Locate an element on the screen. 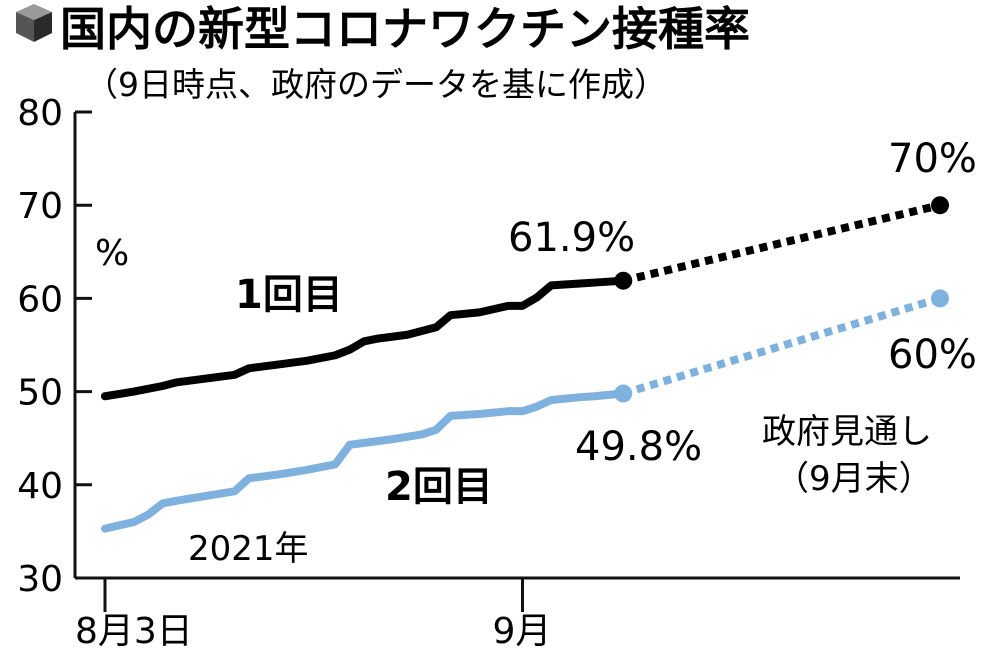 Image resolution: width=1000 pixels, height=649 pixels. series-end-value-label: 61.9% is located at coordinates (571, 238).